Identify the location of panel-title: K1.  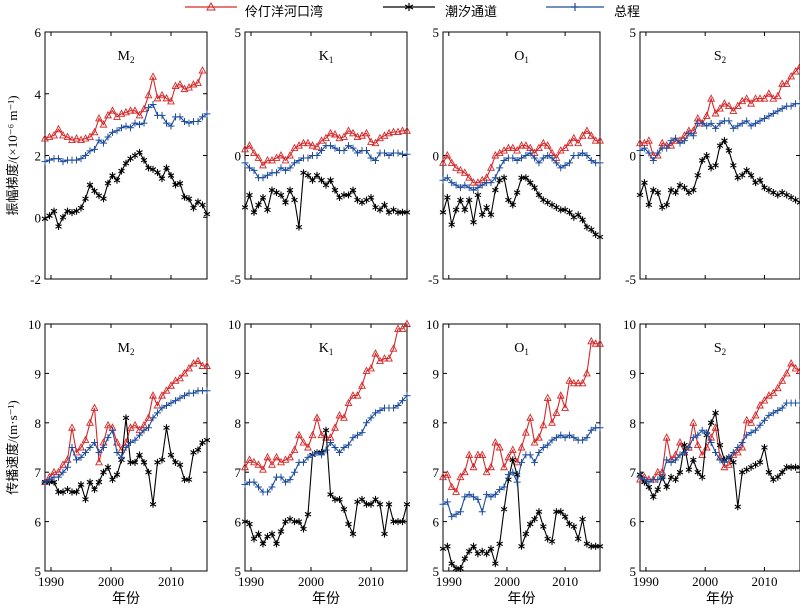
(326, 349).